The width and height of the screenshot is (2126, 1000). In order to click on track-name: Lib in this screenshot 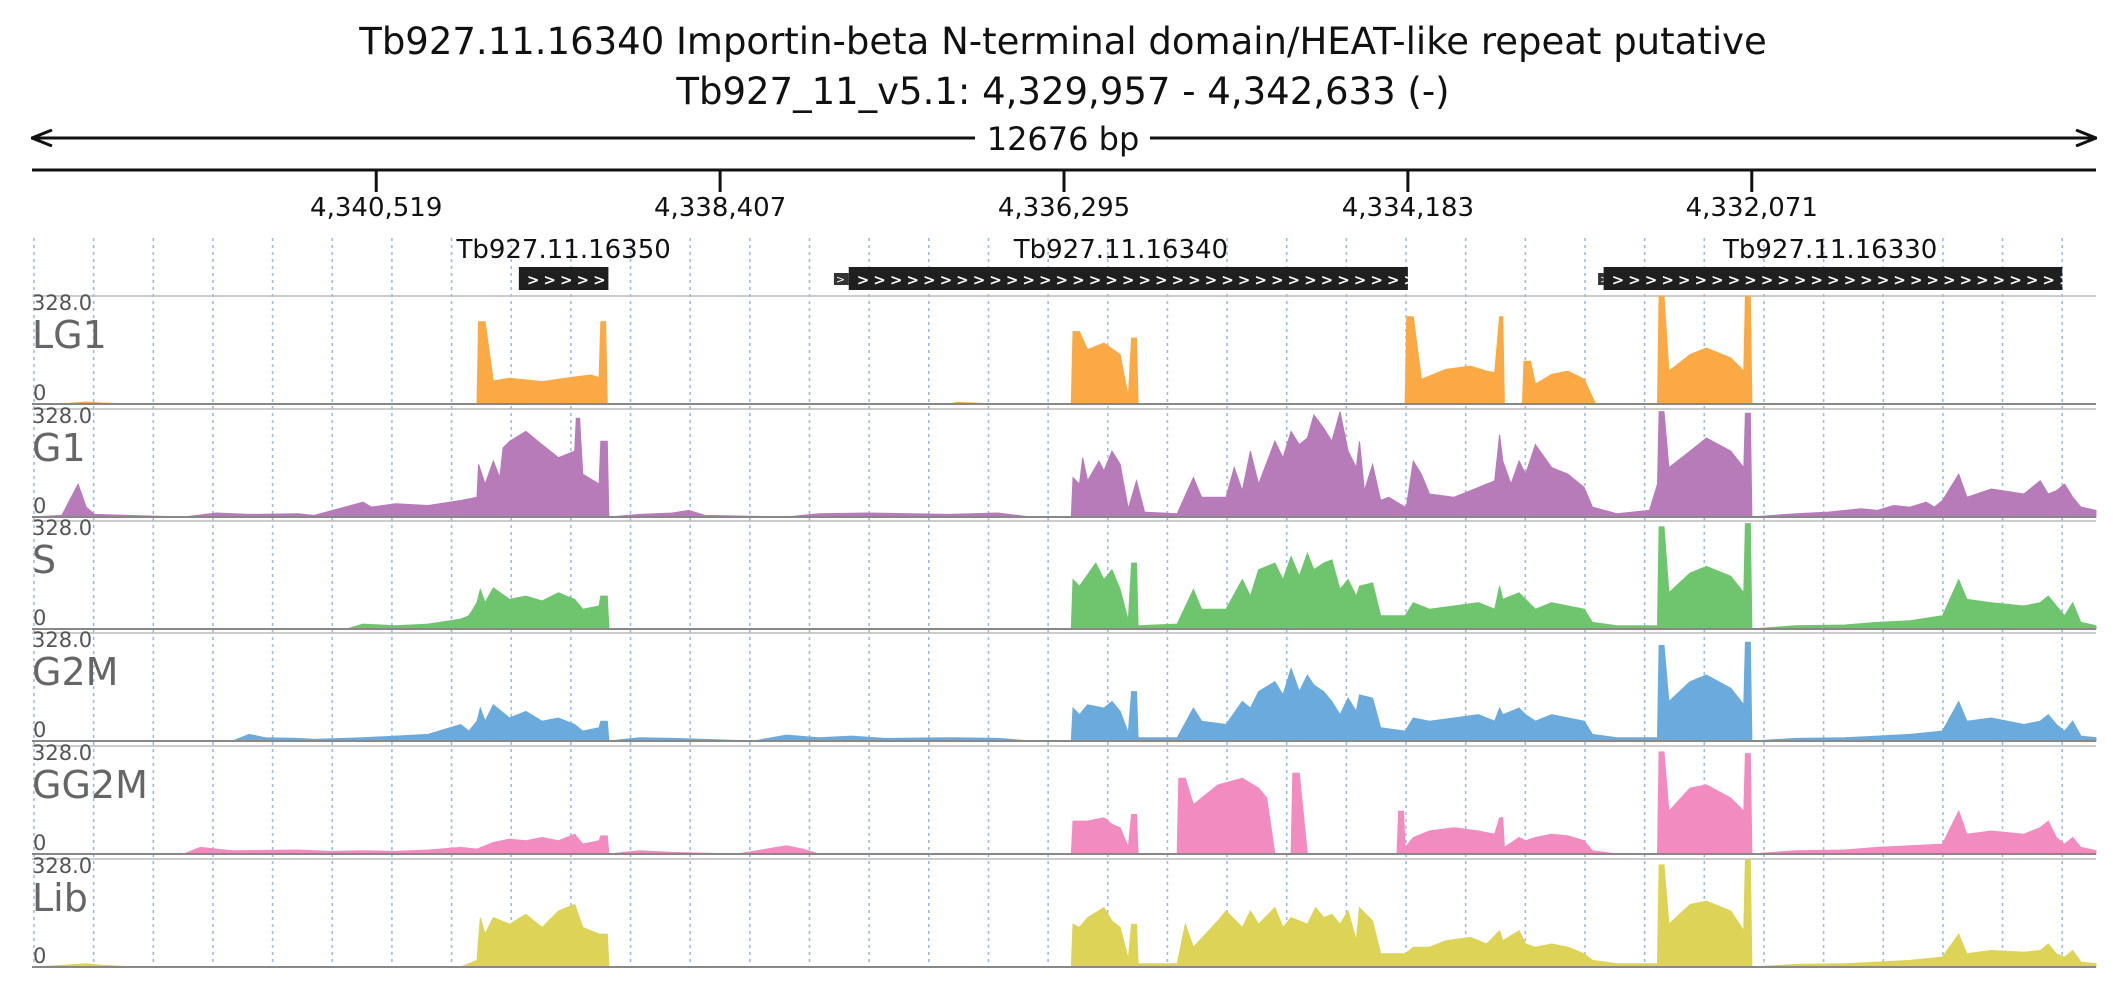, I will do `click(60, 898)`.